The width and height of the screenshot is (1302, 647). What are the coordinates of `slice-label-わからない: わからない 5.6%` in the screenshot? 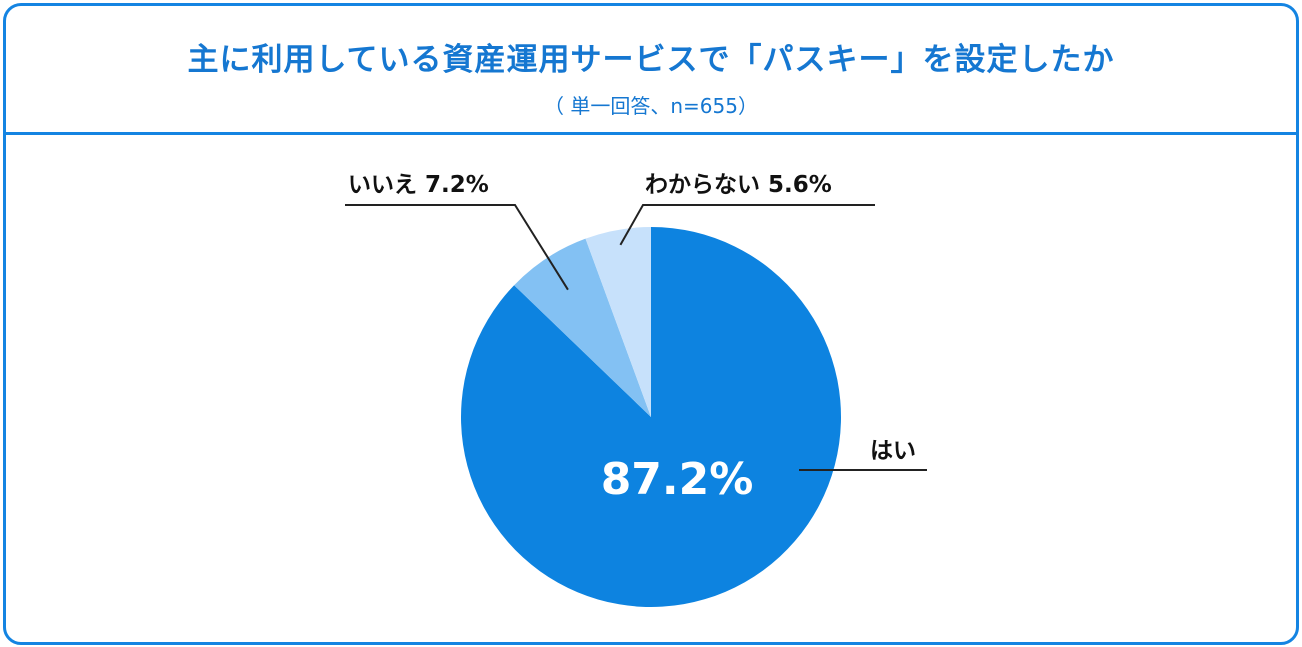 It's located at (738, 185).